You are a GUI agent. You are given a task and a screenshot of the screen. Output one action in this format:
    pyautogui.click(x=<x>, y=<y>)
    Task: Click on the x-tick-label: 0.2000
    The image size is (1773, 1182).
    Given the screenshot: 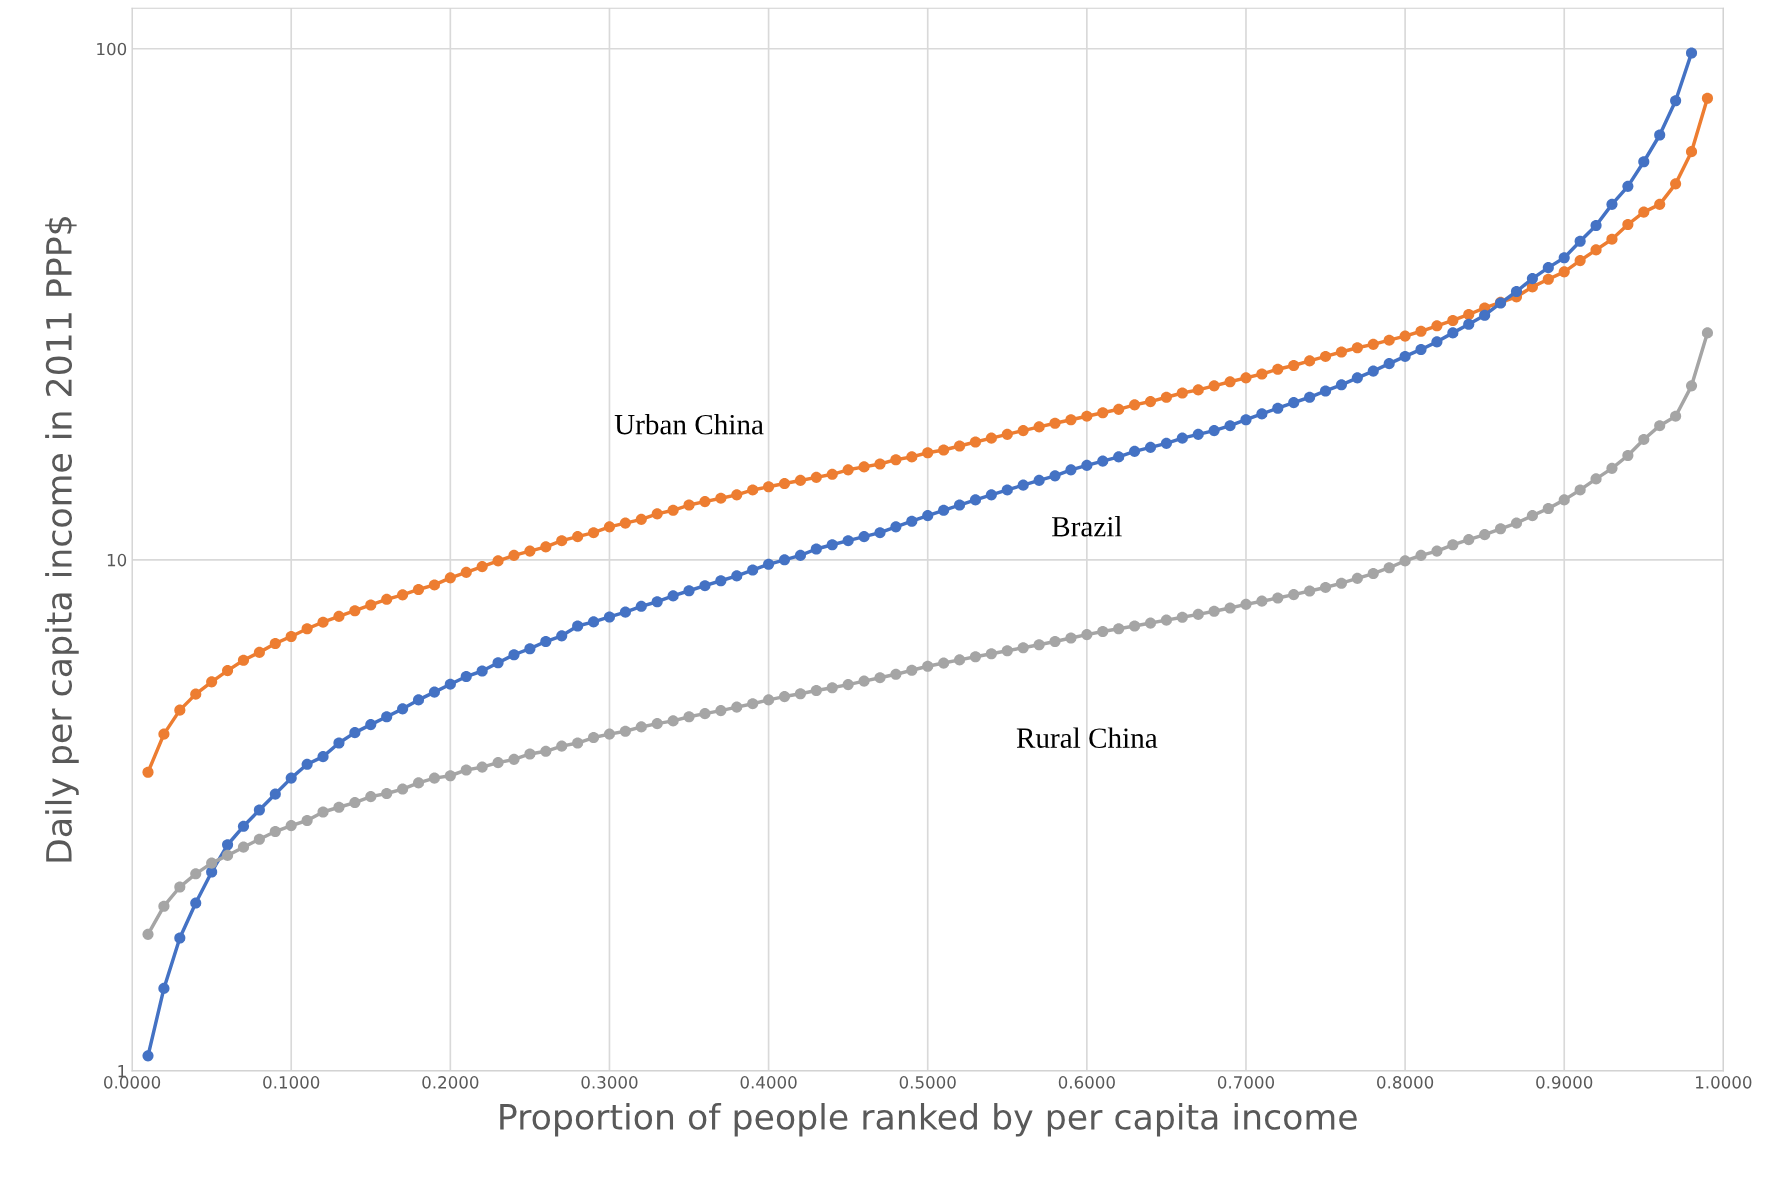 What is the action you would take?
    pyautogui.click(x=450, y=1082)
    